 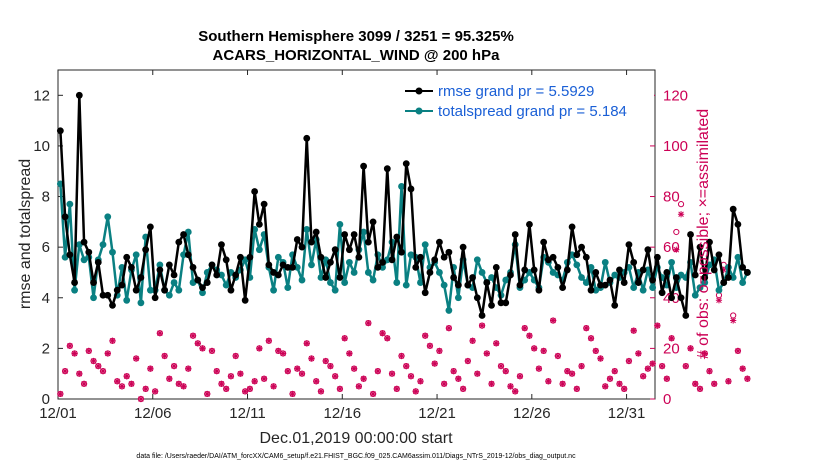 I want to click on y-right-tick-label: 80, so click(x=671, y=197).